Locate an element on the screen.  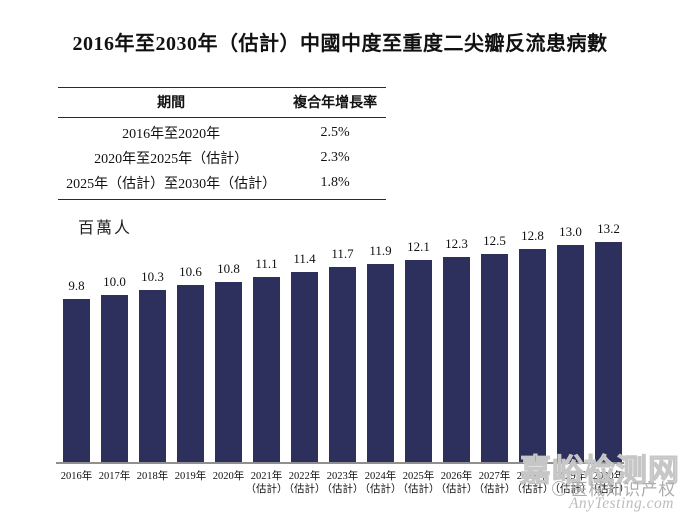
bar-value-label: 11.1 is located at coordinates (266, 263).